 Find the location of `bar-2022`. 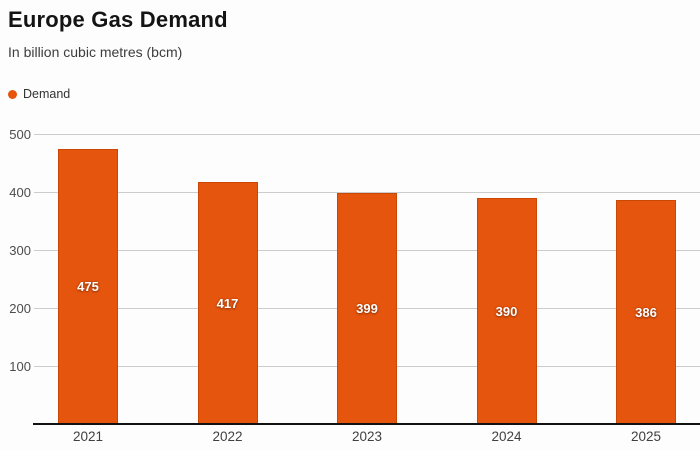

bar-2022 is located at coordinates (227, 303).